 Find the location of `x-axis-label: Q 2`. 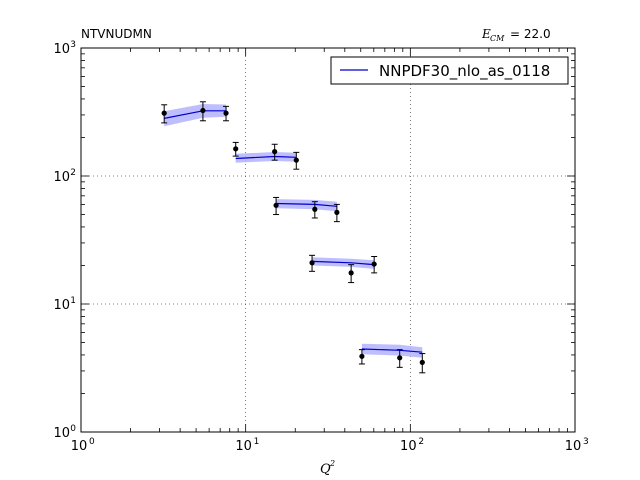

x-axis-label: Q 2 is located at coordinates (327, 468).